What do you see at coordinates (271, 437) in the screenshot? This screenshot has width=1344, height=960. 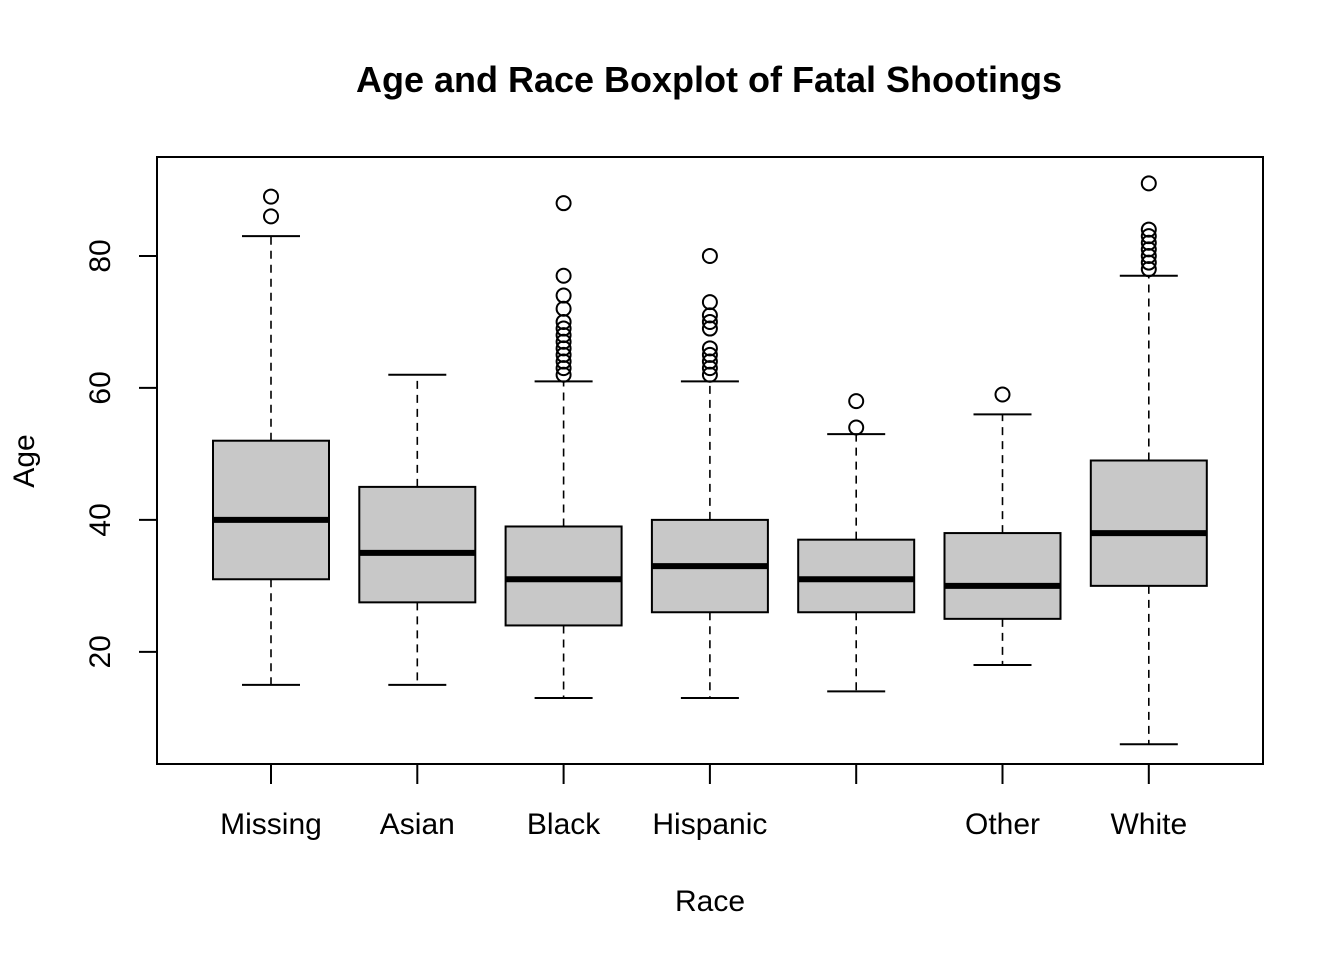 I see `box-missing` at bounding box center [271, 437].